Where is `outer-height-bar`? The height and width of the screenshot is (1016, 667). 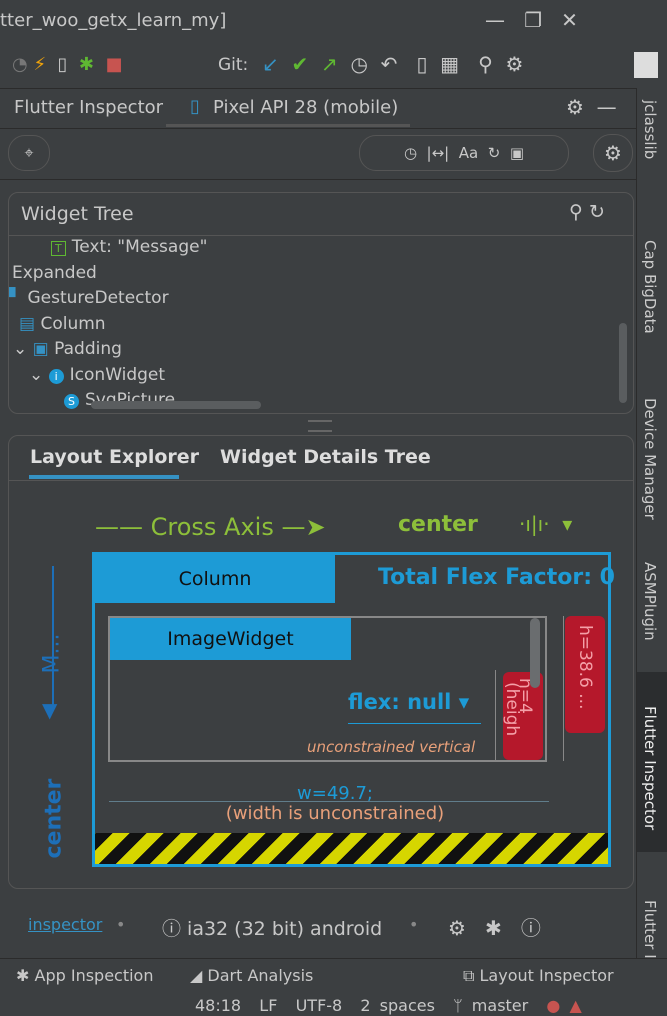 outer-height-bar is located at coordinates (585, 674).